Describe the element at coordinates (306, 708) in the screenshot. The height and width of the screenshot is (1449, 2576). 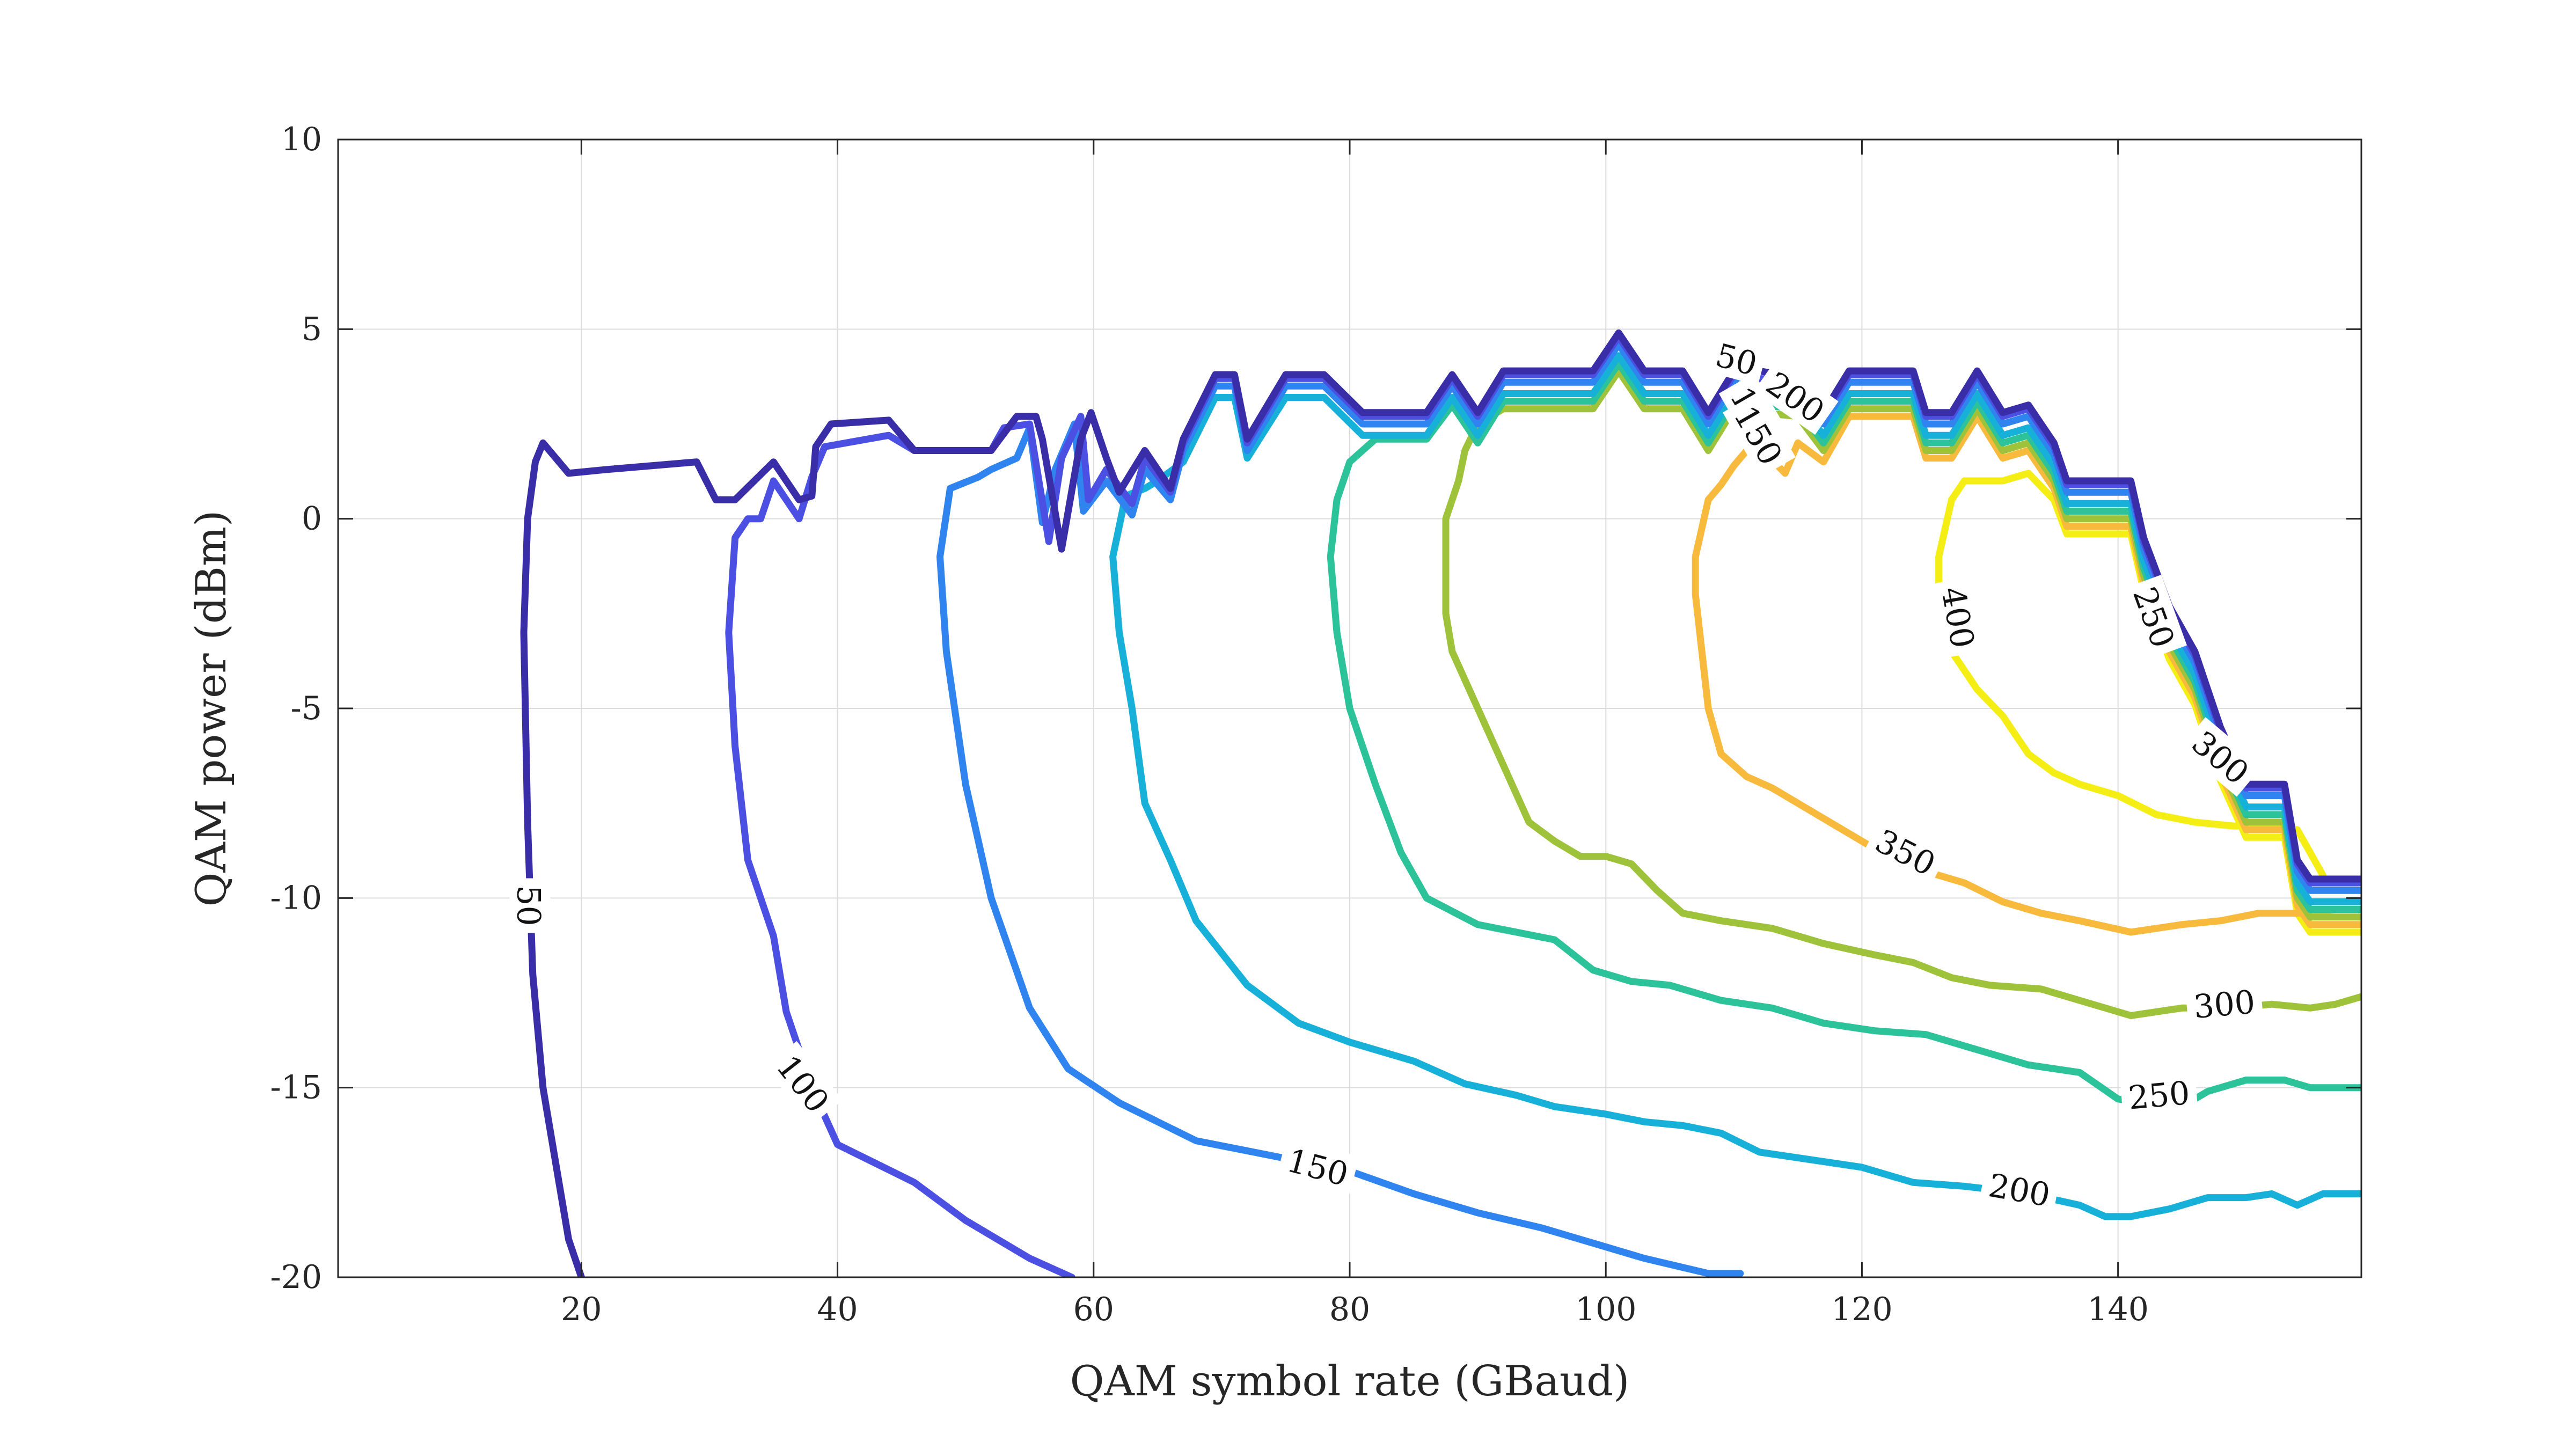
I see `y-tick-label: -5` at that location.